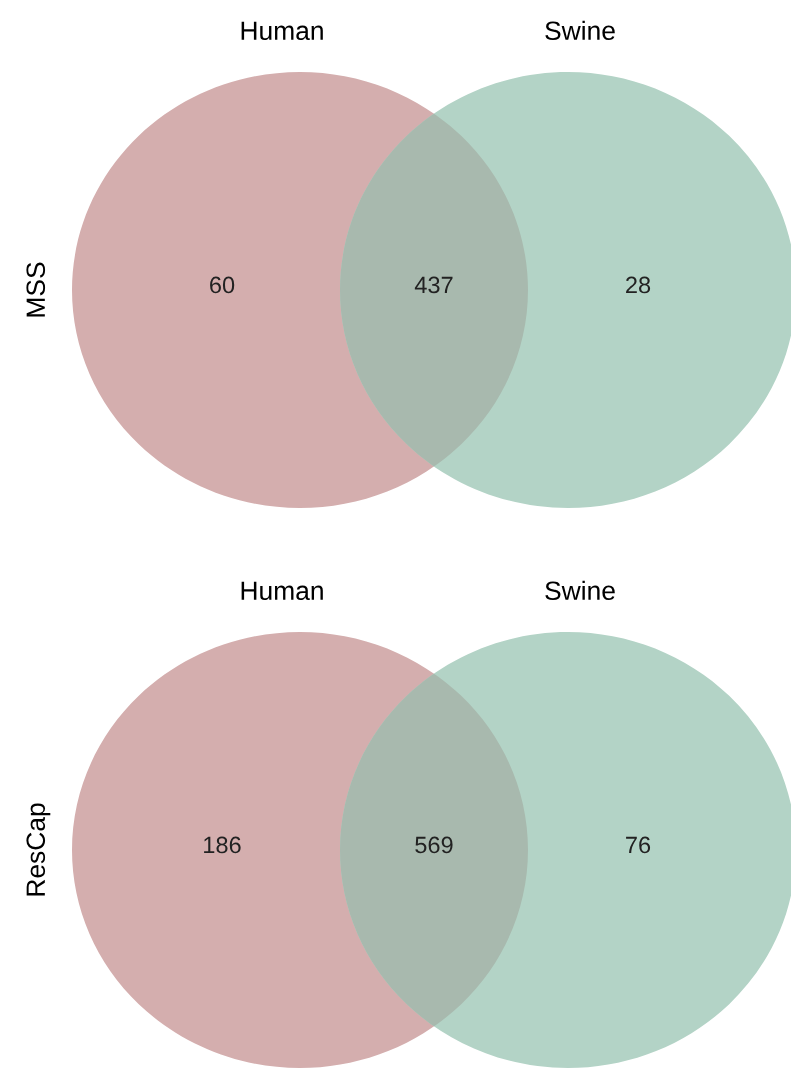  I want to click on data-label: 28, so click(638, 285).